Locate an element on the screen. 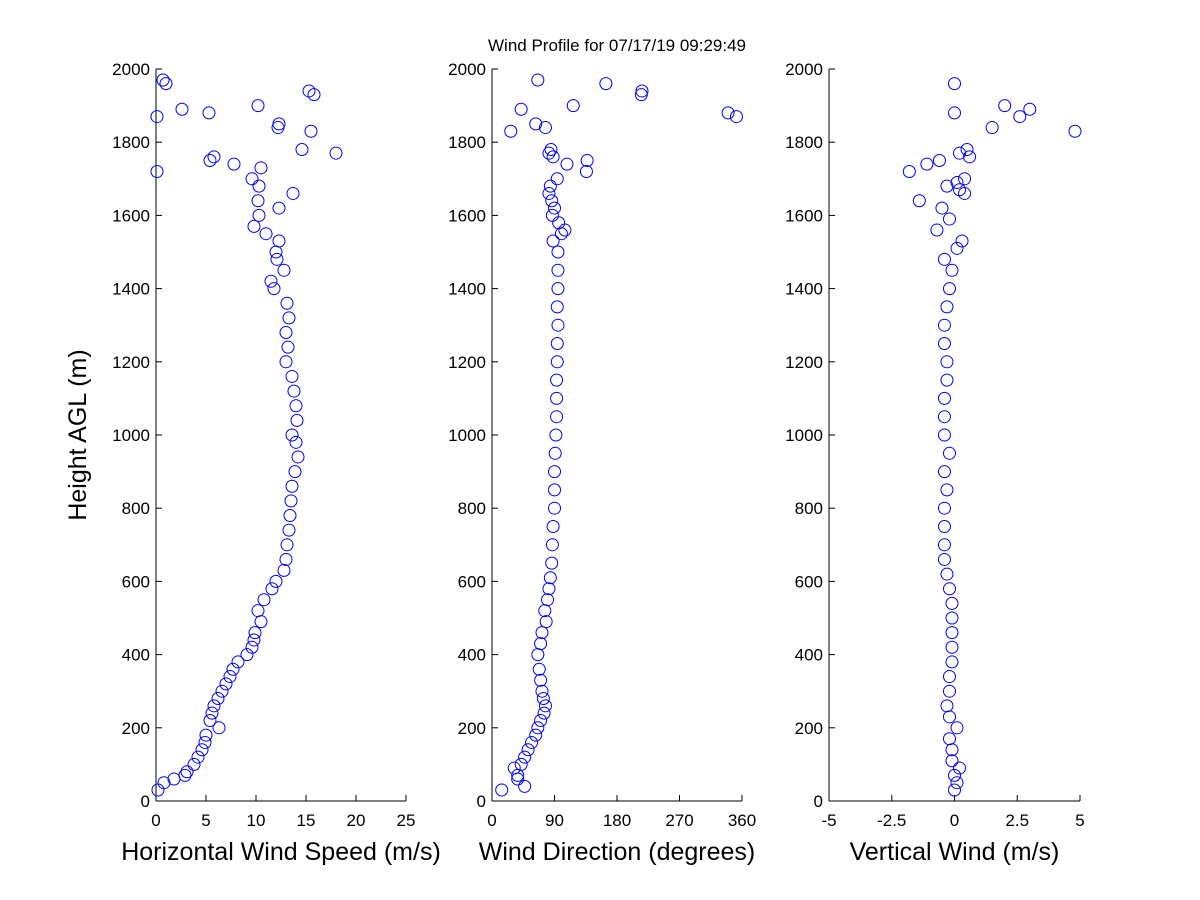  y-tick-label: 0 is located at coordinates (145, 801).